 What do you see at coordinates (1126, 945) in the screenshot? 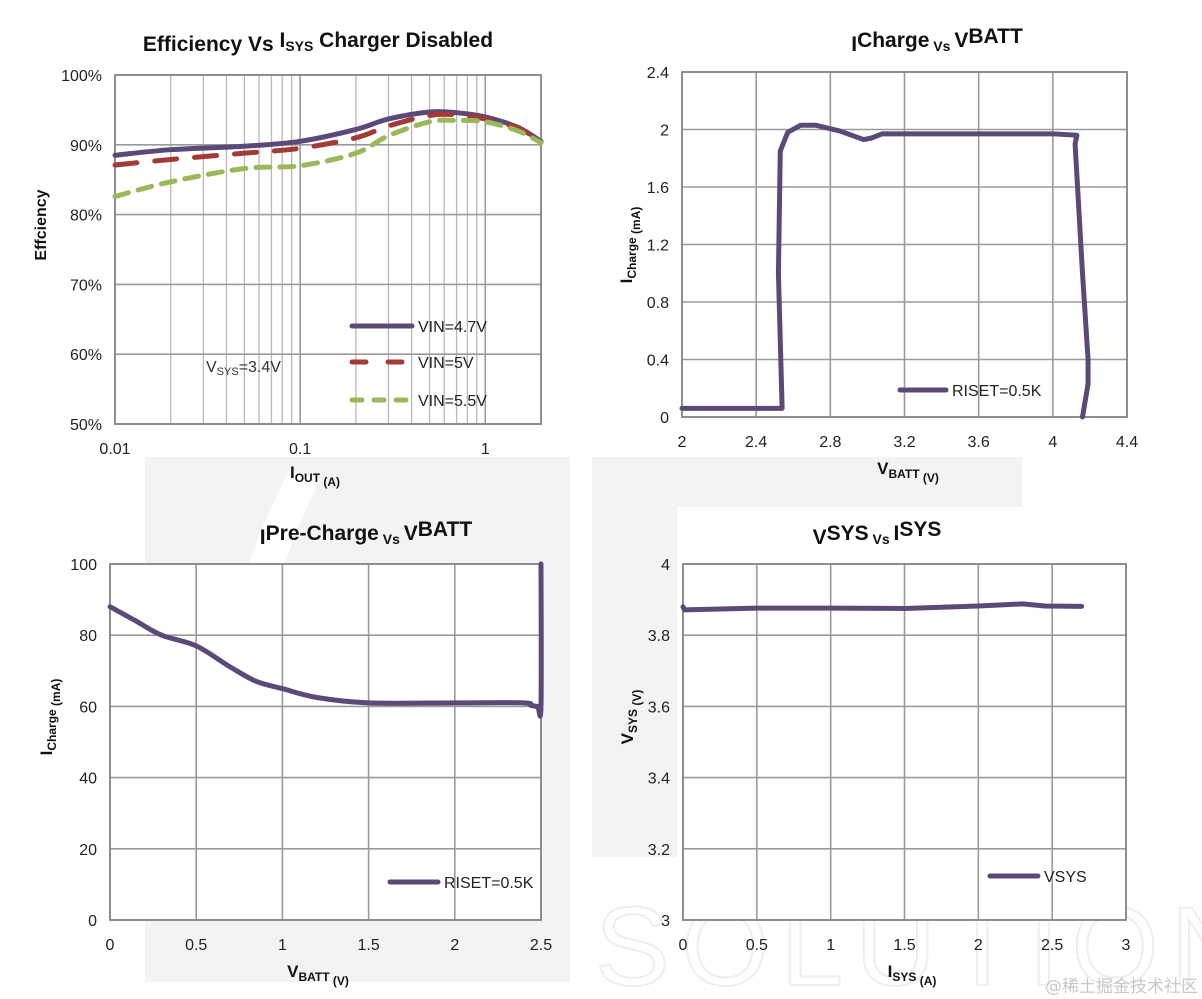
I see `x-tick-label: 3` at bounding box center [1126, 945].